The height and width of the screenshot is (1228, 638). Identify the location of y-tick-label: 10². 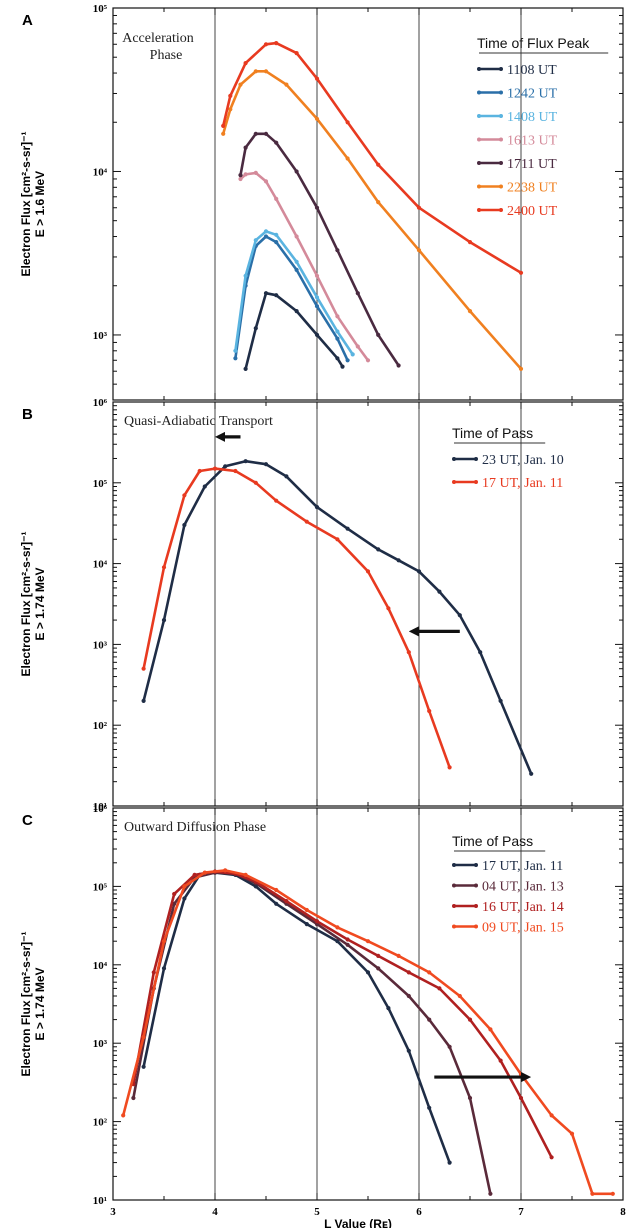
(100, 726).